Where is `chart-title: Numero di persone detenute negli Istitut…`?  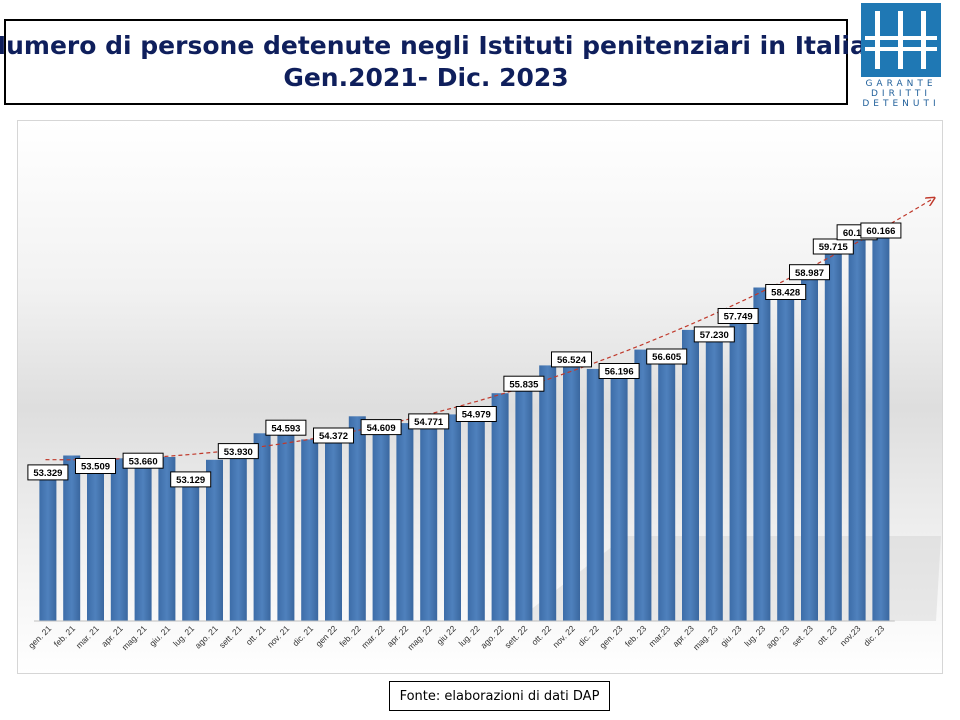
chart-title: Numero di persone detenute negli Istitut… is located at coordinates (433, 45).